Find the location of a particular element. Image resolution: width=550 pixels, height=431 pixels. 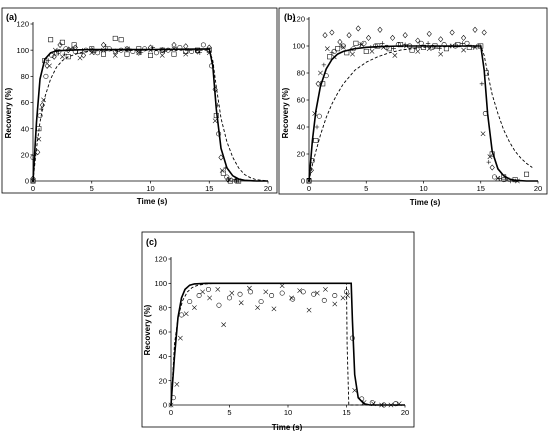

panel-b-ytick-label: 40 is located at coordinates (301, 127).